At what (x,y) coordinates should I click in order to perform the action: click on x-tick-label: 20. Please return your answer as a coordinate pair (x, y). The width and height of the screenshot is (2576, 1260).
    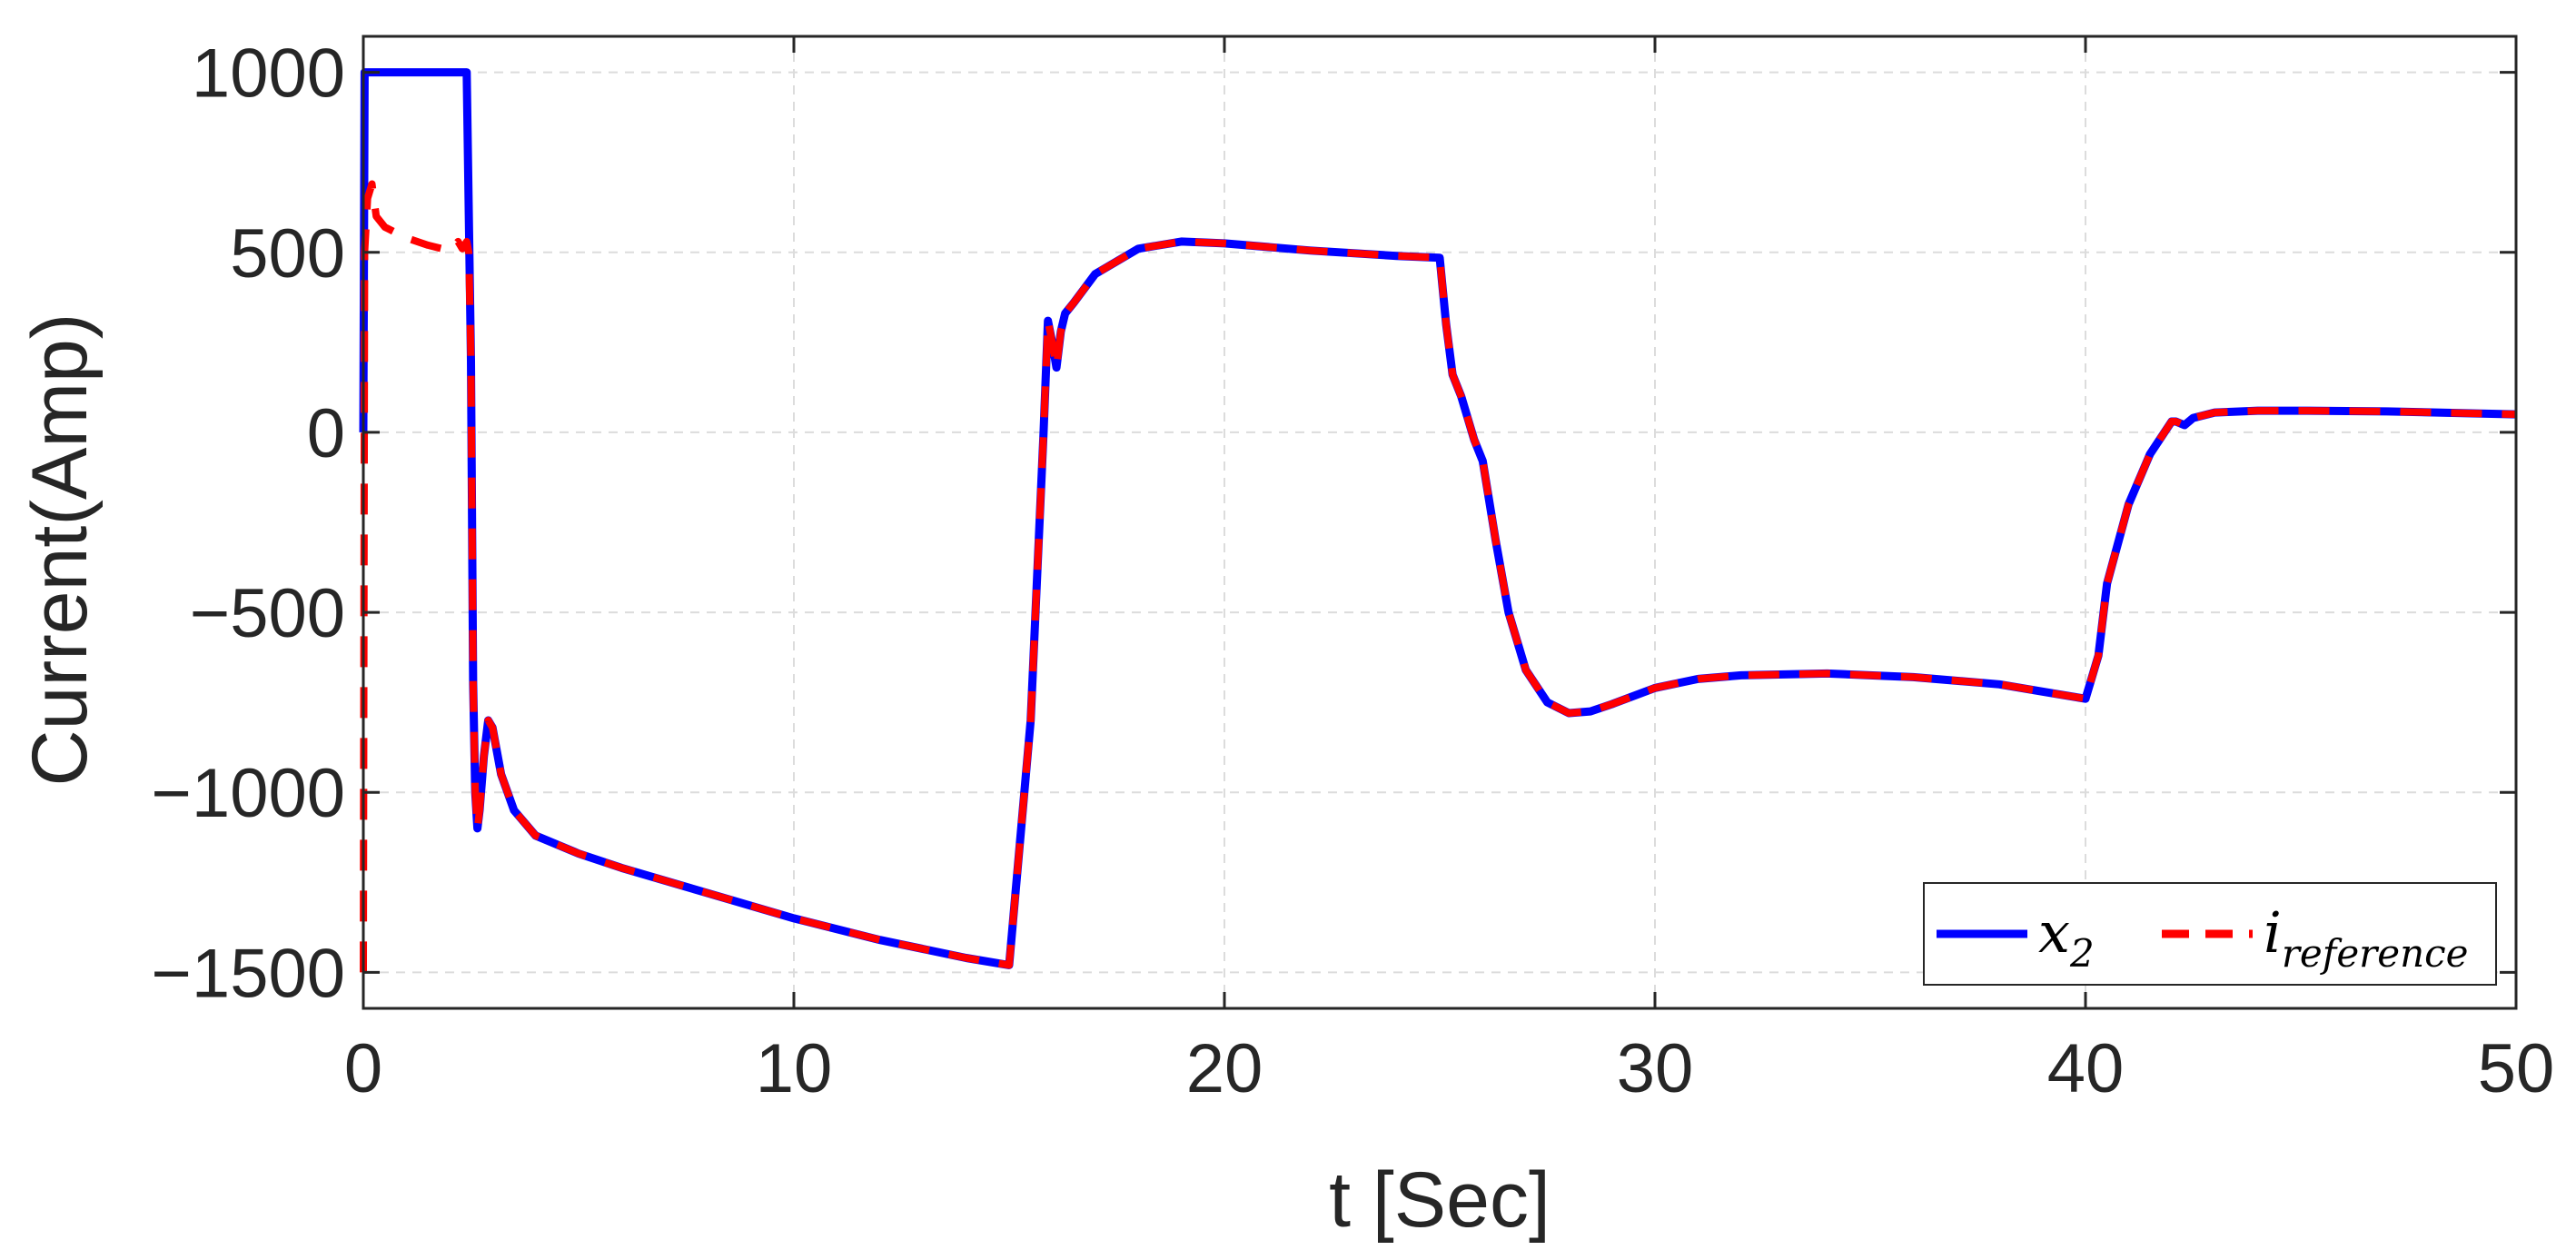
    Looking at the image, I should click on (1224, 1068).